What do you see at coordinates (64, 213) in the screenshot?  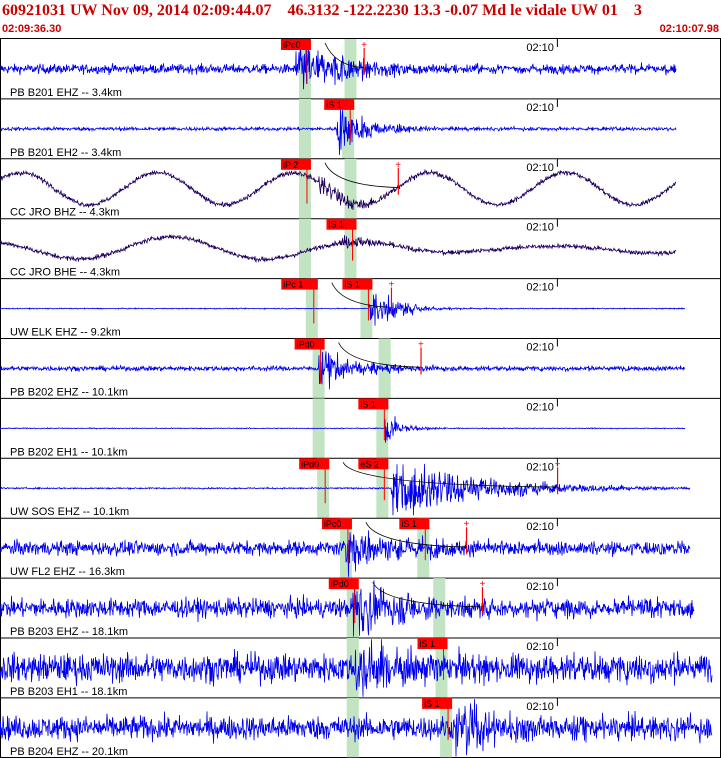 I see `station-label: CC JRO BHZ -- 4.3km` at bounding box center [64, 213].